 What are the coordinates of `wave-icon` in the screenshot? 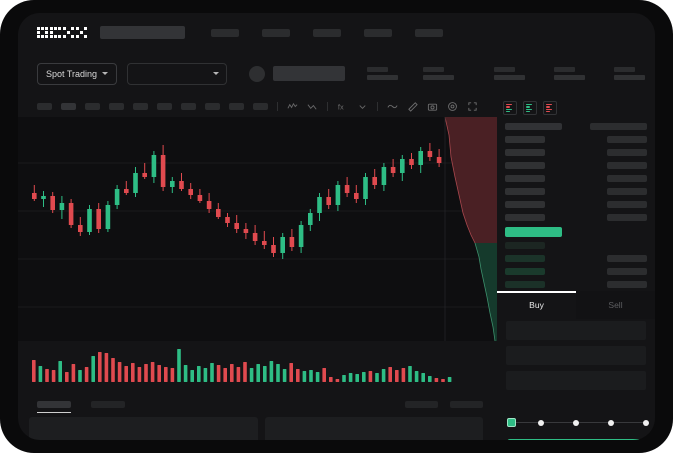 It's located at (392, 106).